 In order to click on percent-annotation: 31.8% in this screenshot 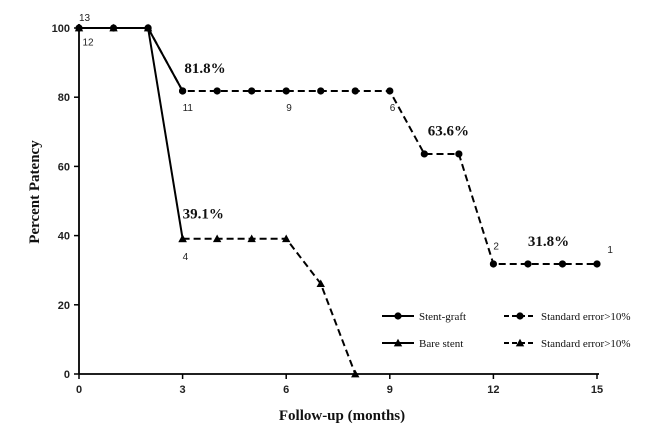, I will do `click(548, 242)`.